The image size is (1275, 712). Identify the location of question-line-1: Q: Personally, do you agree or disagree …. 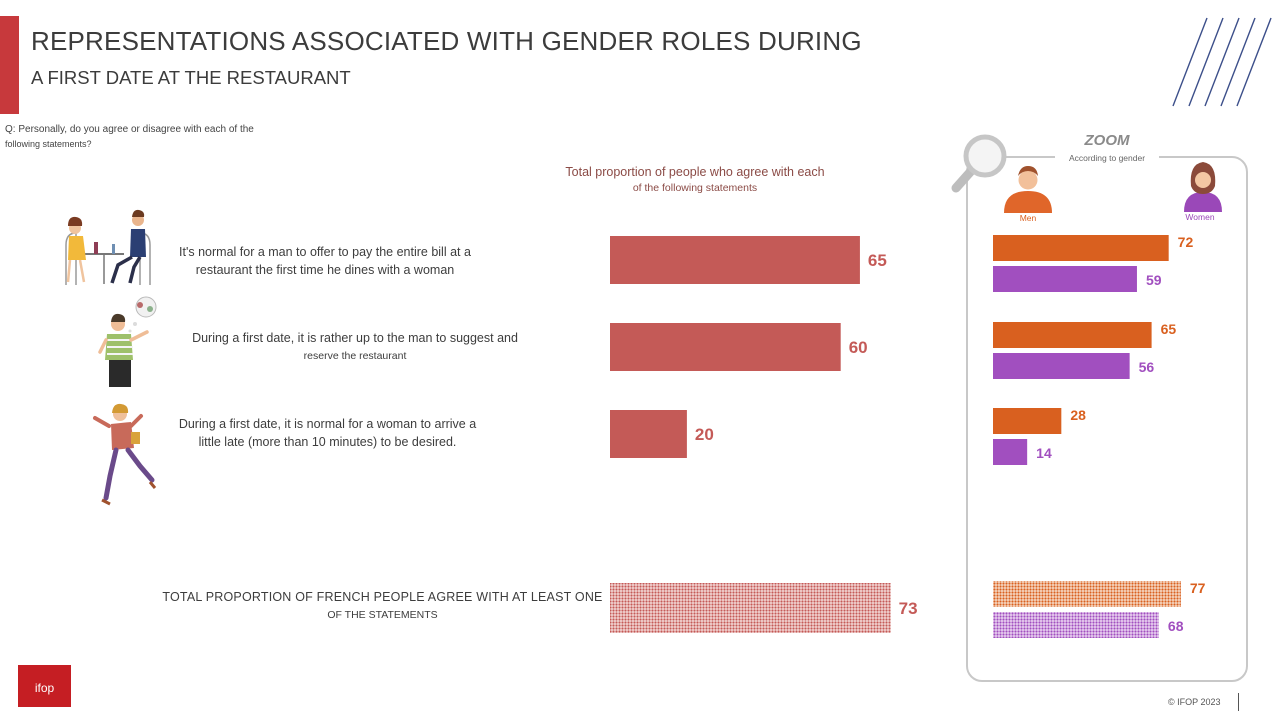
(129, 129).